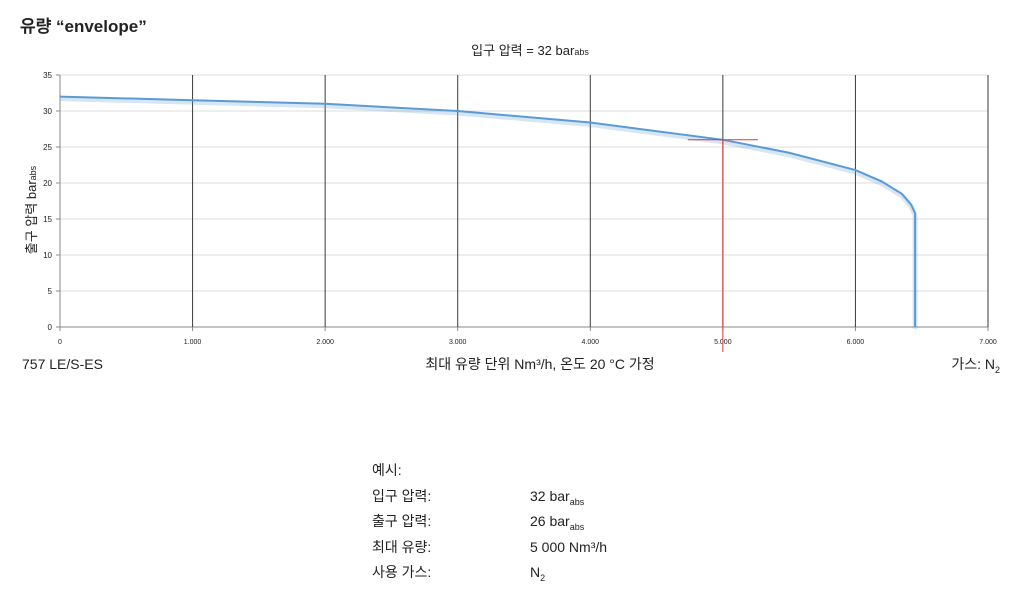 The height and width of the screenshot is (591, 1009). I want to click on example-label: 출구 압력:, so click(402, 521).